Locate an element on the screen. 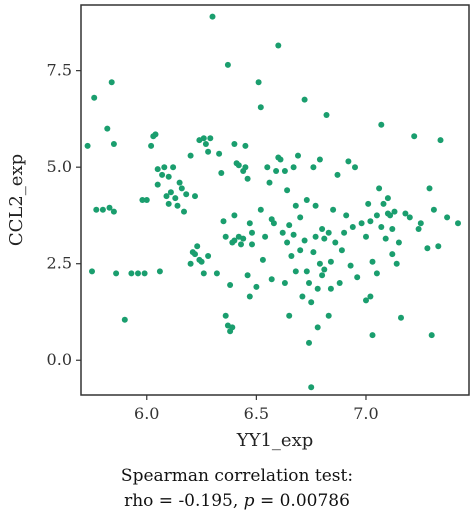 The width and height of the screenshot is (474, 520). y-tick-label: 2.5 is located at coordinates (59, 263).